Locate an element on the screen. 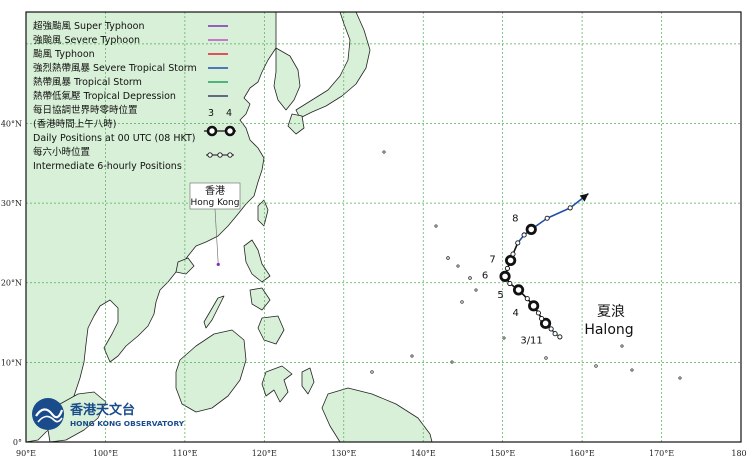  legend-tropical-storm-label: 熱帶風暴 Tropical Storm is located at coordinates (87, 82).